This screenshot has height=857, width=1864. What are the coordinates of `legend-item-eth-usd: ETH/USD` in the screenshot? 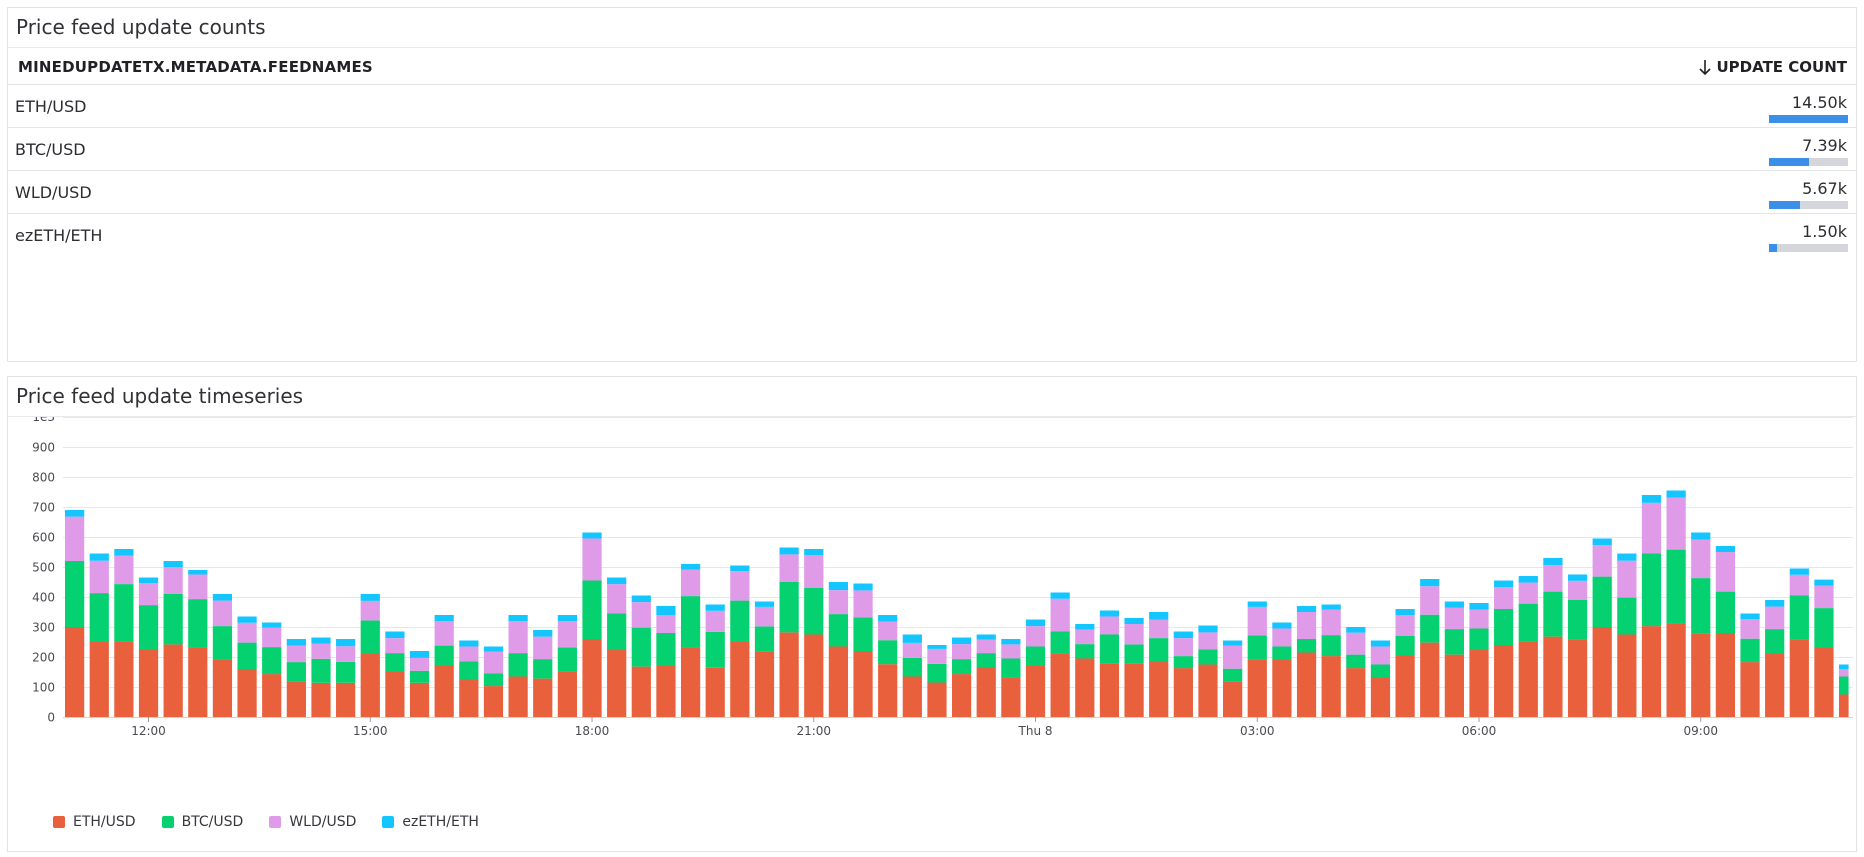 It's located at (94, 822).